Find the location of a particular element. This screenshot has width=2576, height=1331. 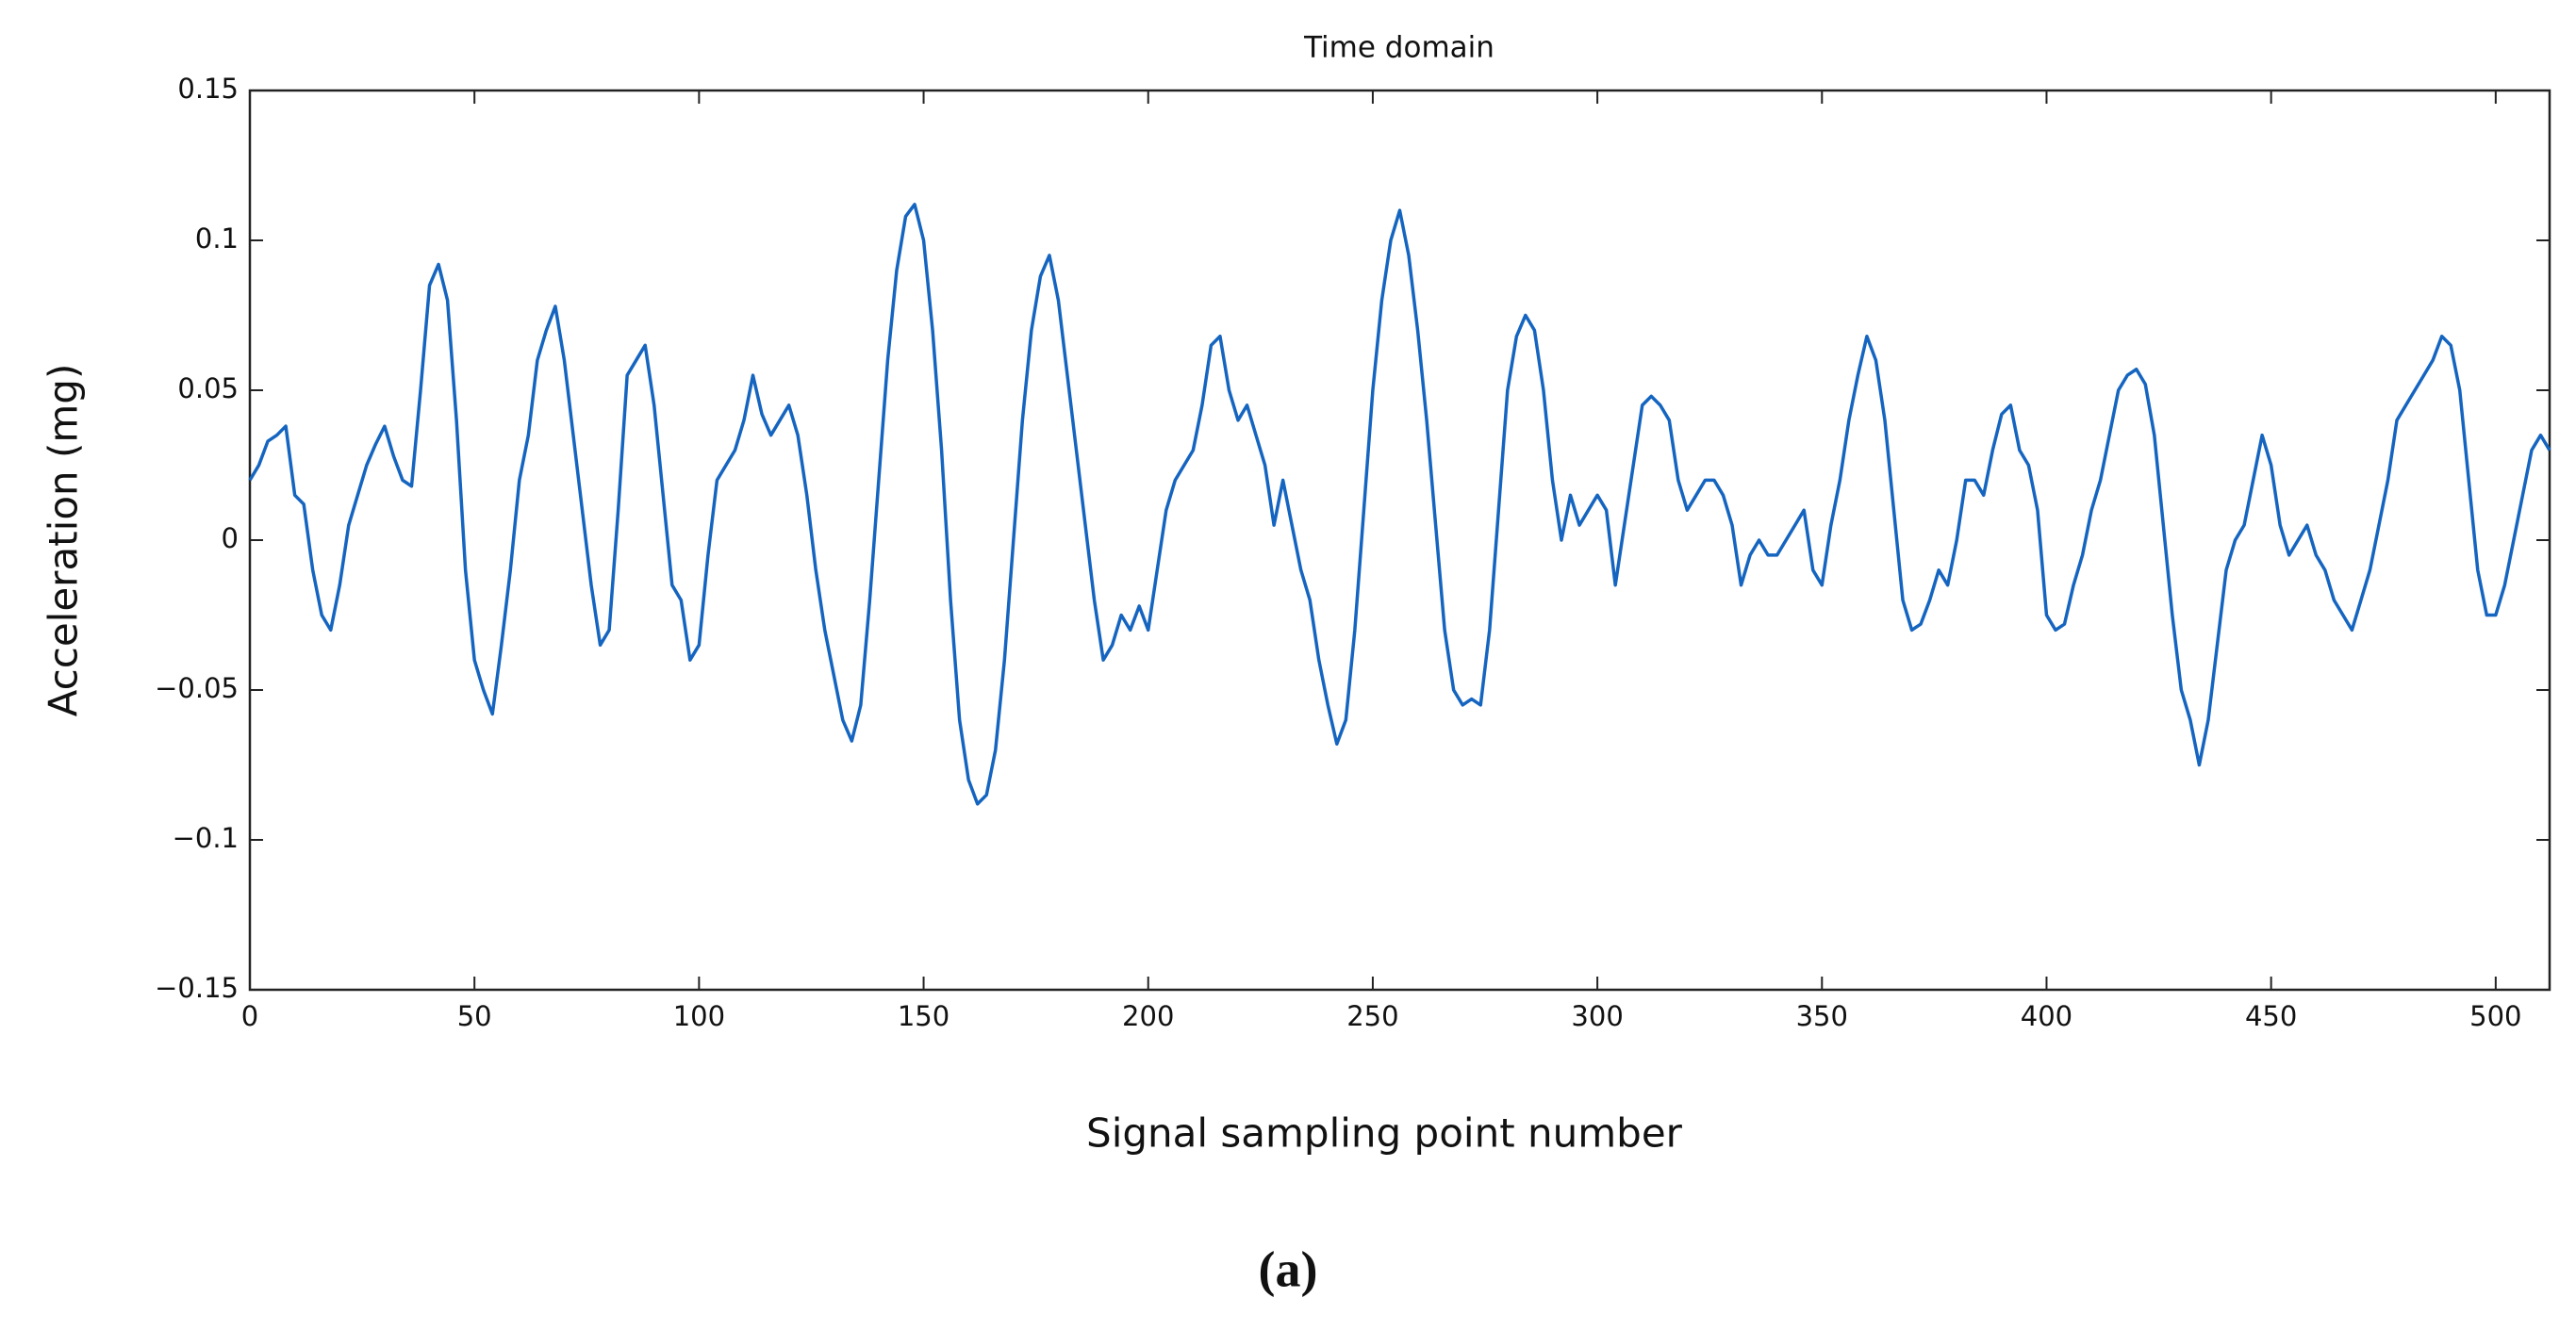

x-tick-label: 0 is located at coordinates (249, 1016).